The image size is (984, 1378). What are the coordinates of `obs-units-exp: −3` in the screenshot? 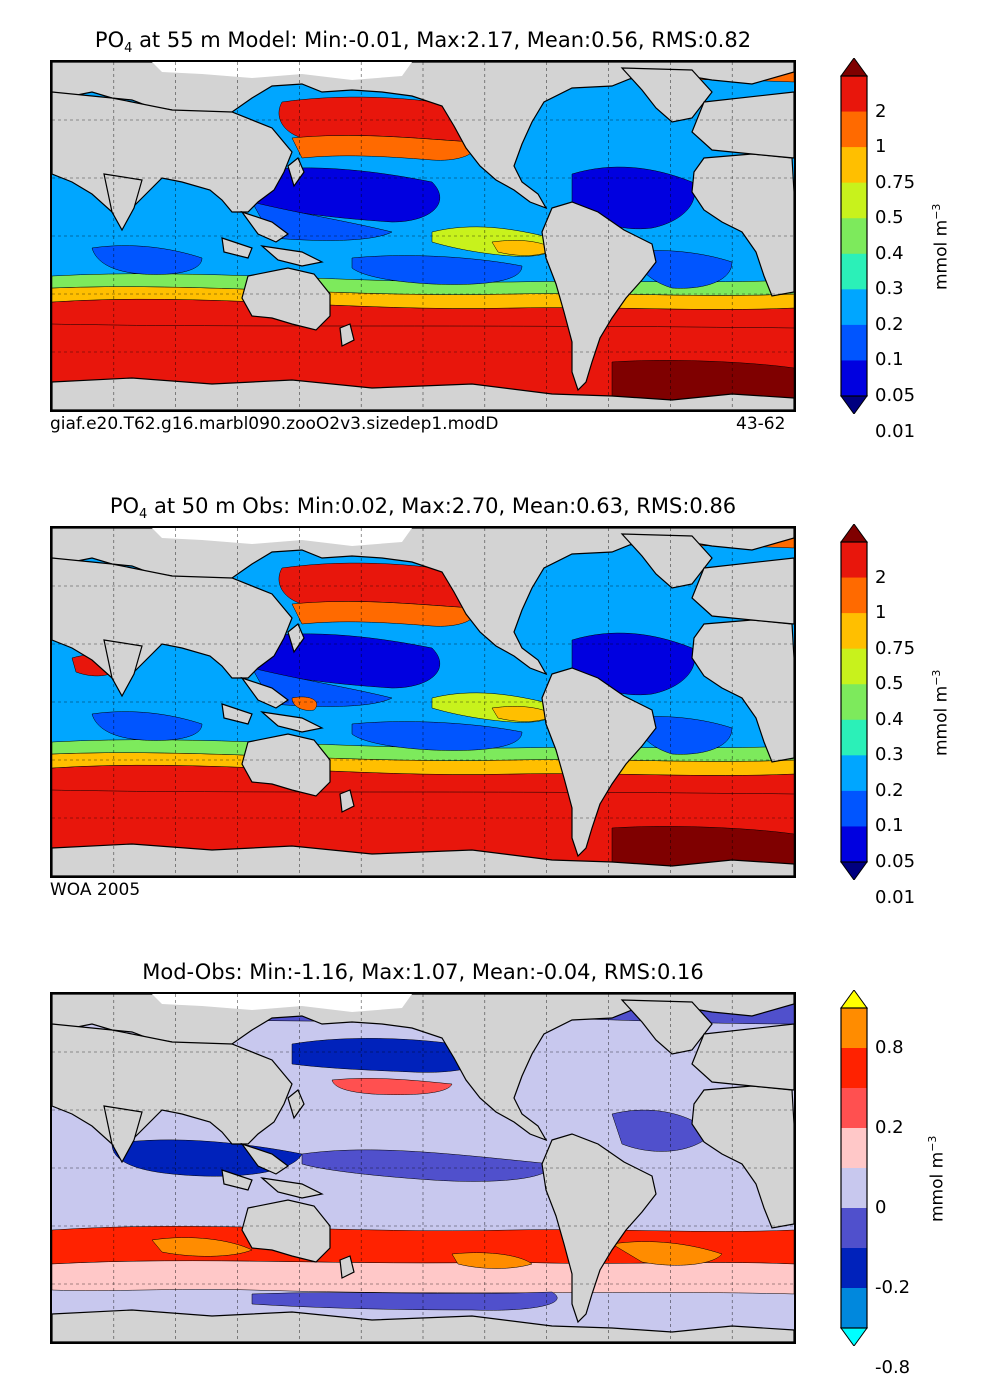 It's located at (936, 677).